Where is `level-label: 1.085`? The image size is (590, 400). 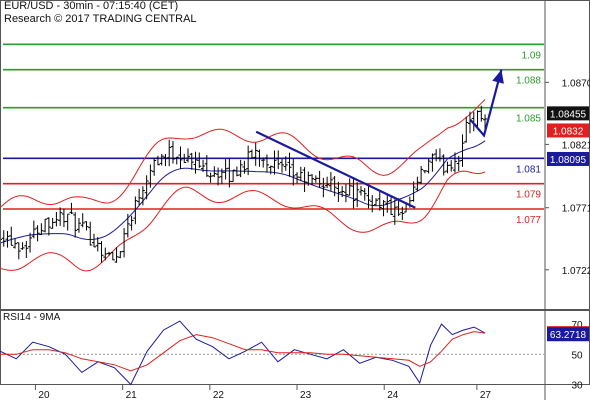 level-label: 1.085 is located at coordinates (528, 119).